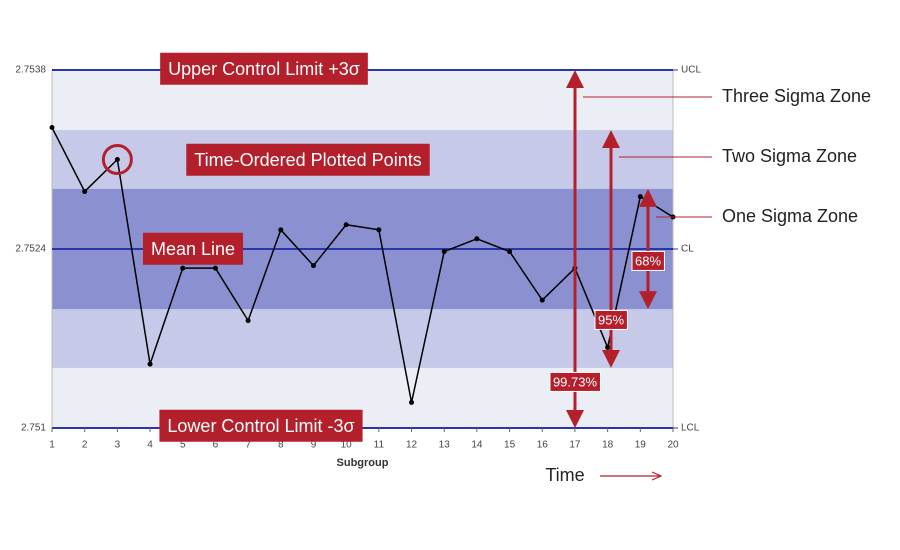  I want to click on lcl-annotation-box, so click(261, 425).